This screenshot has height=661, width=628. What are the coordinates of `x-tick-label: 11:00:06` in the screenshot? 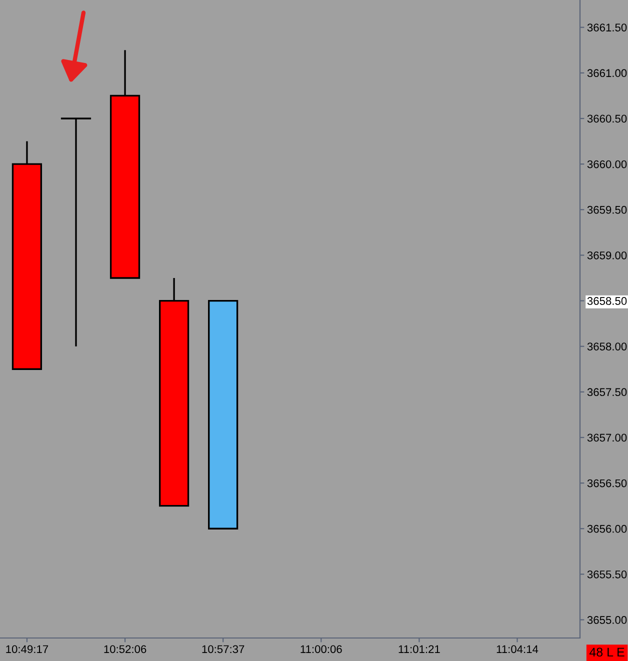 It's located at (321, 649).